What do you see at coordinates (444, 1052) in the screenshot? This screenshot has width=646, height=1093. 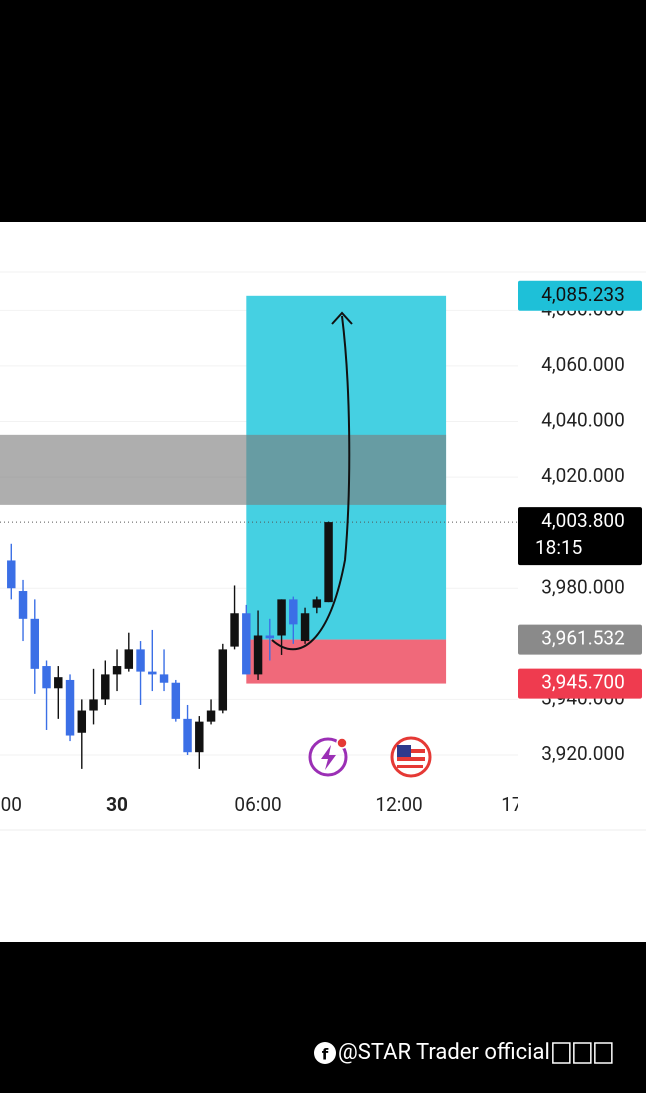 I see `watermark-text: @STAR Trader official` at bounding box center [444, 1052].